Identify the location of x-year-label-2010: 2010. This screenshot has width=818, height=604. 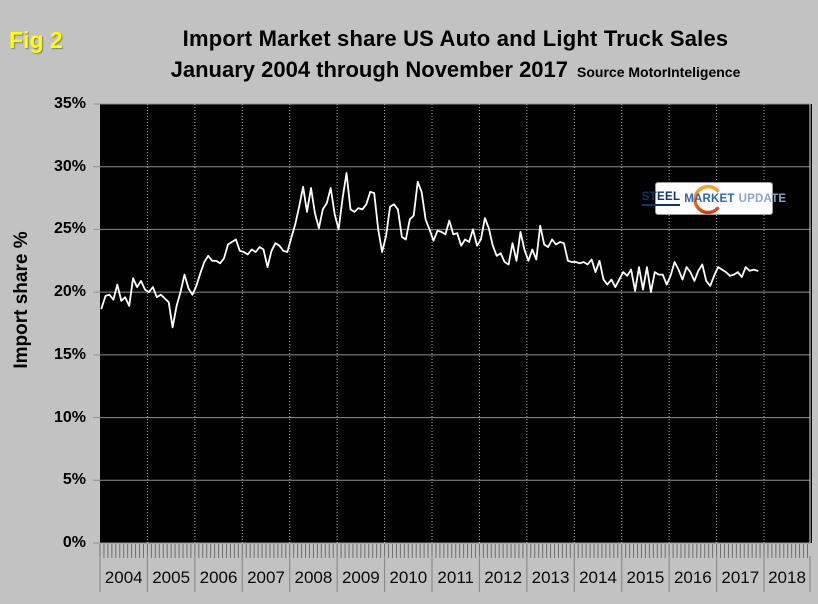
(408, 577).